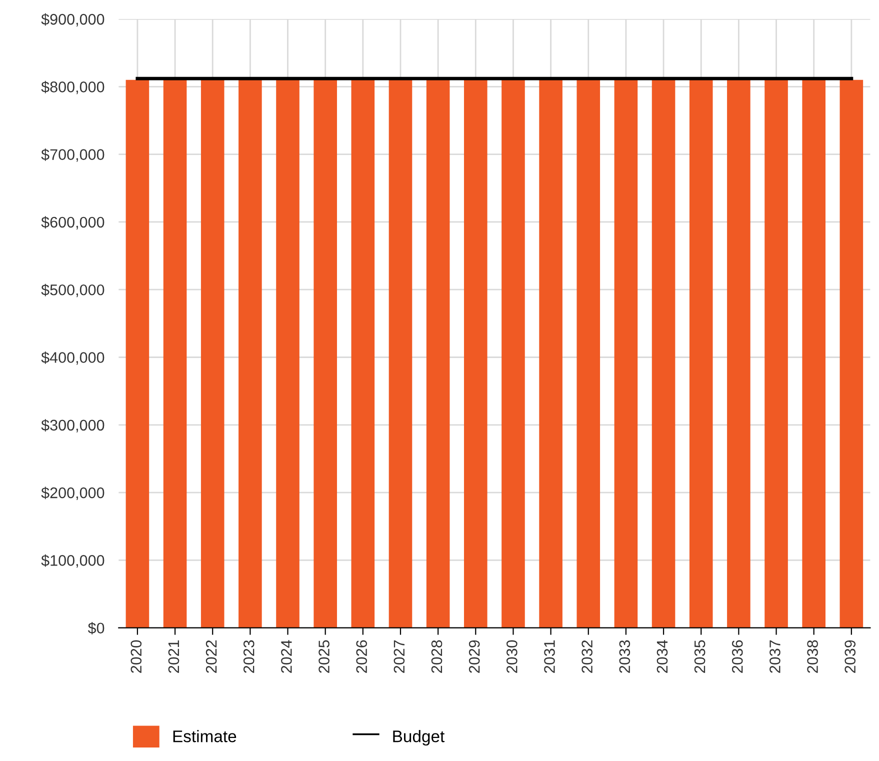 Image resolution: width=879 pixels, height=761 pixels. What do you see at coordinates (204, 736) in the screenshot?
I see `legend-label: Estimate` at bounding box center [204, 736].